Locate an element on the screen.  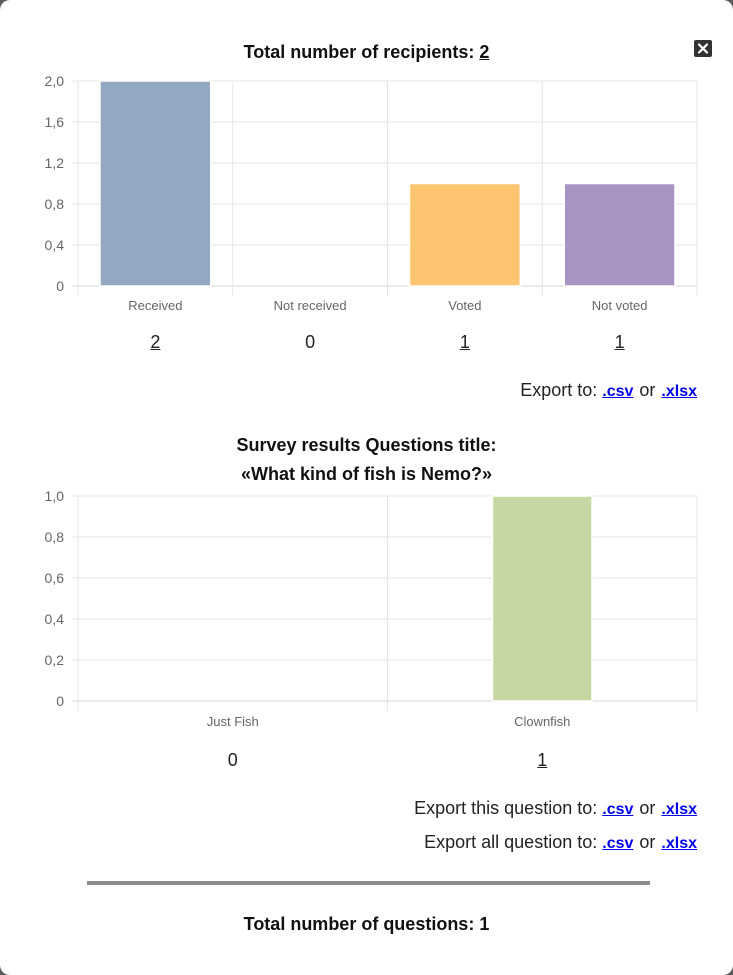
divider is located at coordinates (368, 883).